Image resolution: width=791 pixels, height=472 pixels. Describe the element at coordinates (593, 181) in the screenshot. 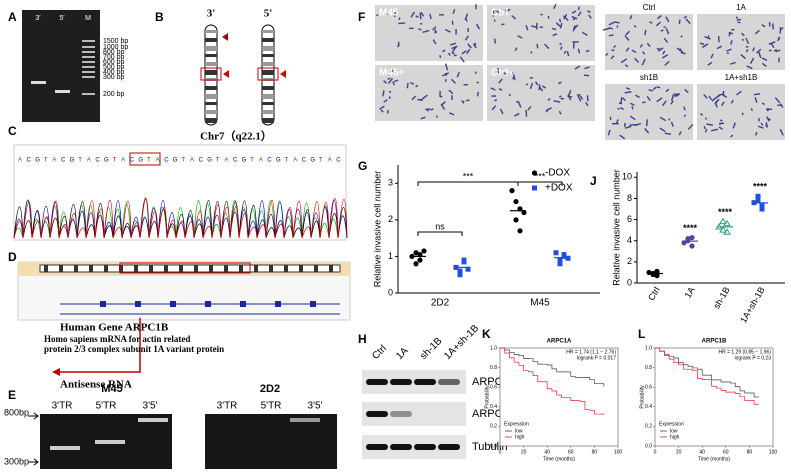

I see `panel-label: J` at that location.